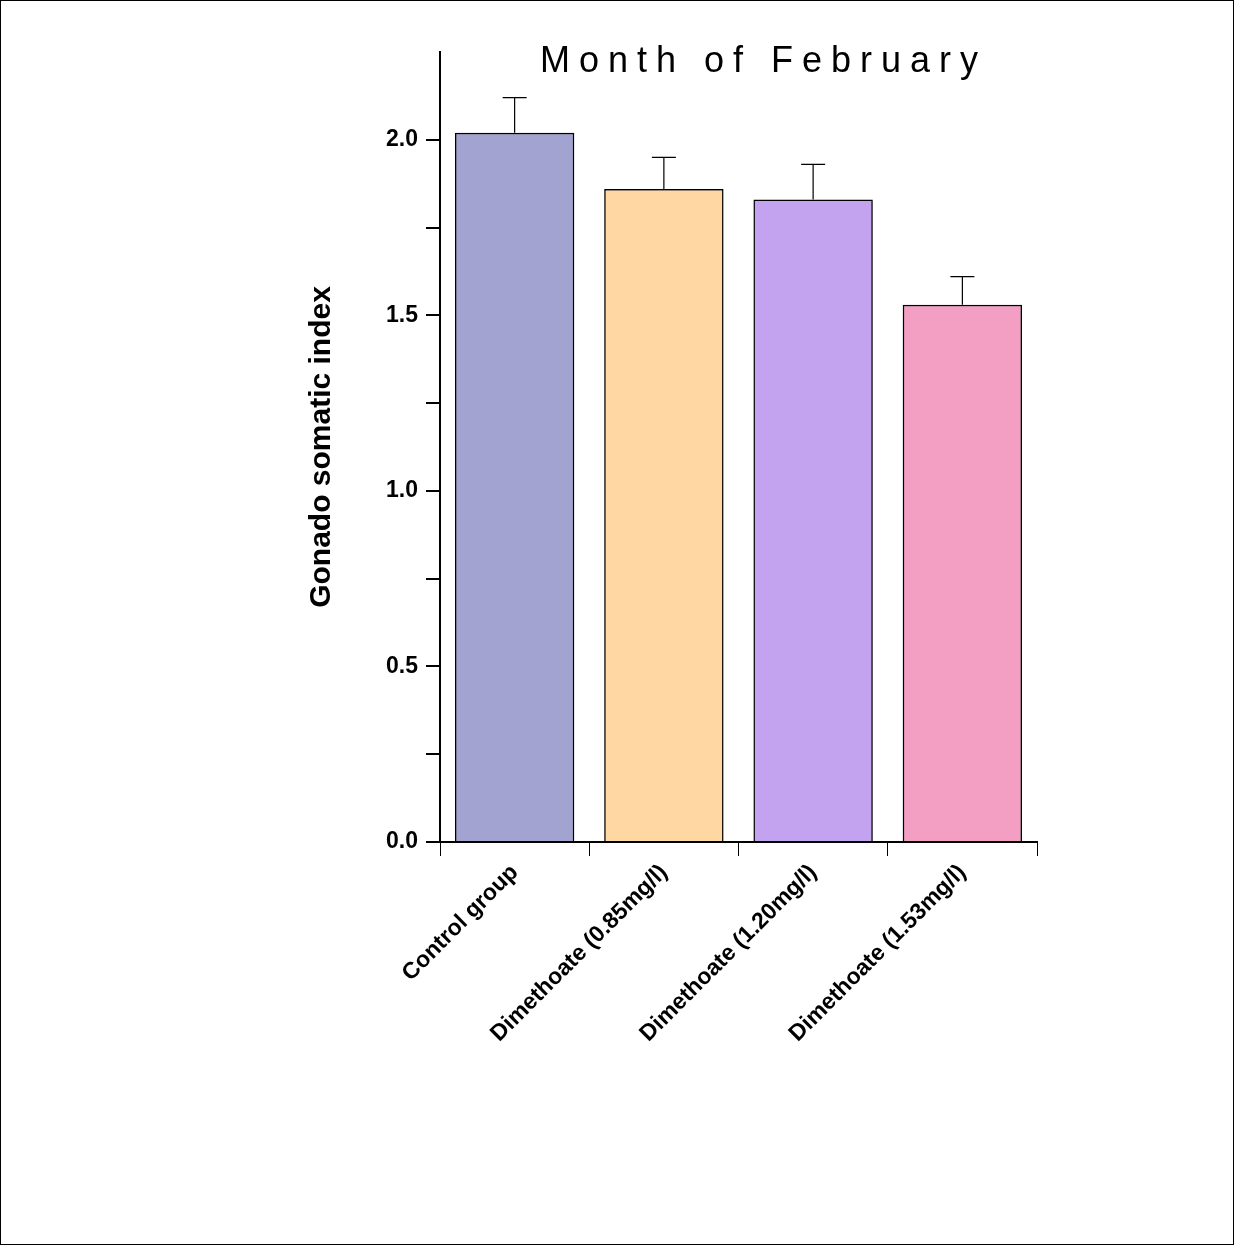 This screenshot has width=1234, height=1245. Describe the element at coordinates (402, 840) in the screenshot. I see `y-tick-label: 0.0` at that location.